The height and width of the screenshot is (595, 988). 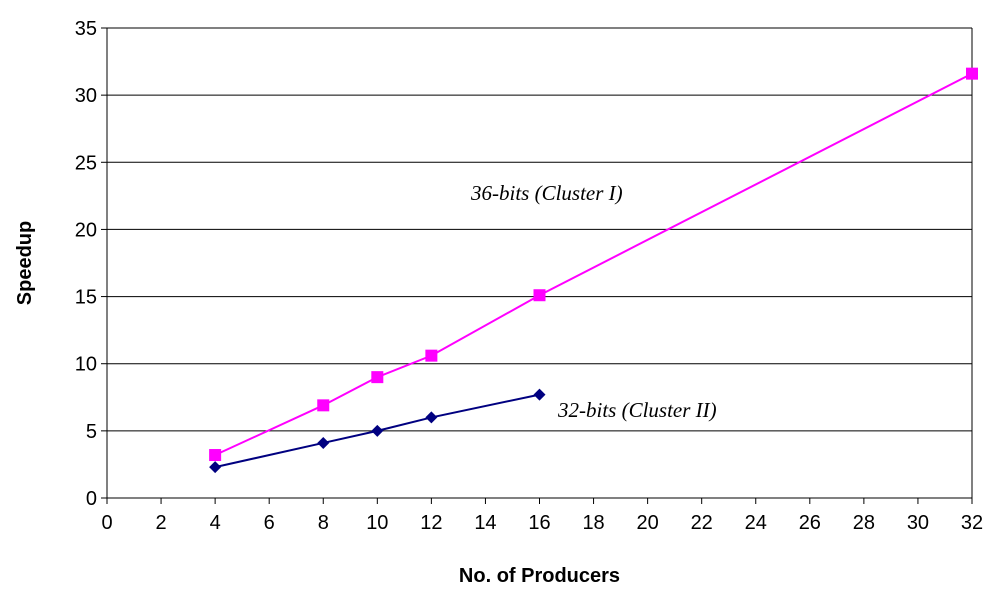 I want to click on x-tick-label-8: 8, so click(x=323, y=523).